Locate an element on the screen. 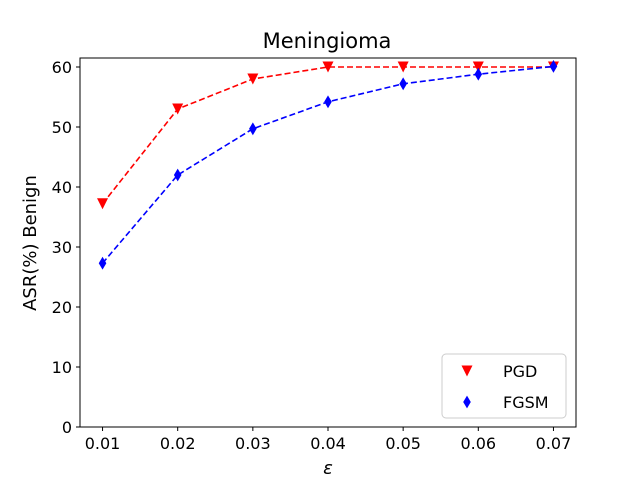  y-tick-label: 10 is located at coordinates (62, 367).